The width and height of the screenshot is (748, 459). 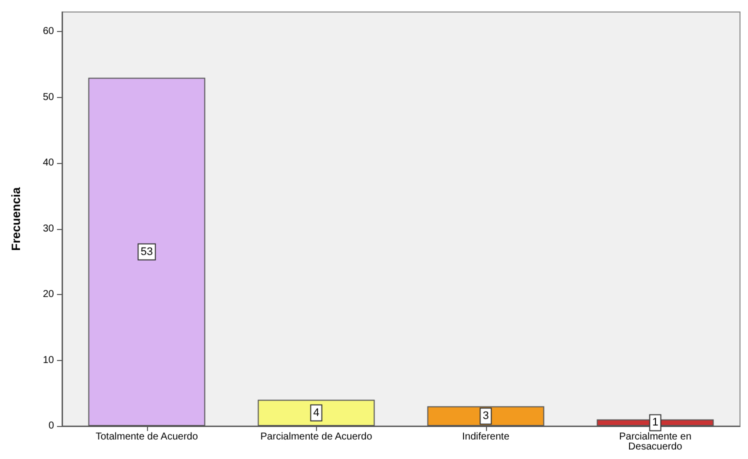 I want to click on y-tick-label: 20, so click(x=48, y=294).